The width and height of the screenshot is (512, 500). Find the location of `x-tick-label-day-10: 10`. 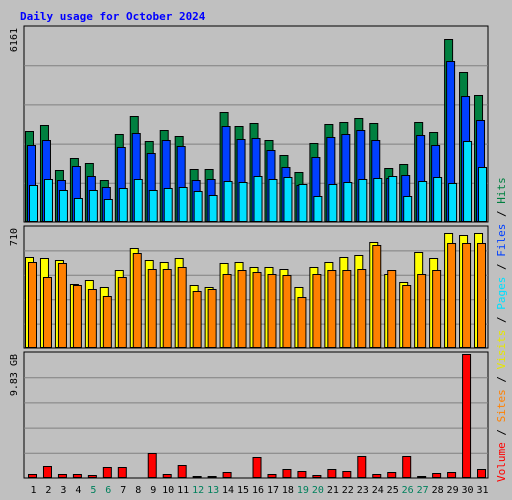

x-tick-label-day-10: 10 is located at coordinates (168, 490).